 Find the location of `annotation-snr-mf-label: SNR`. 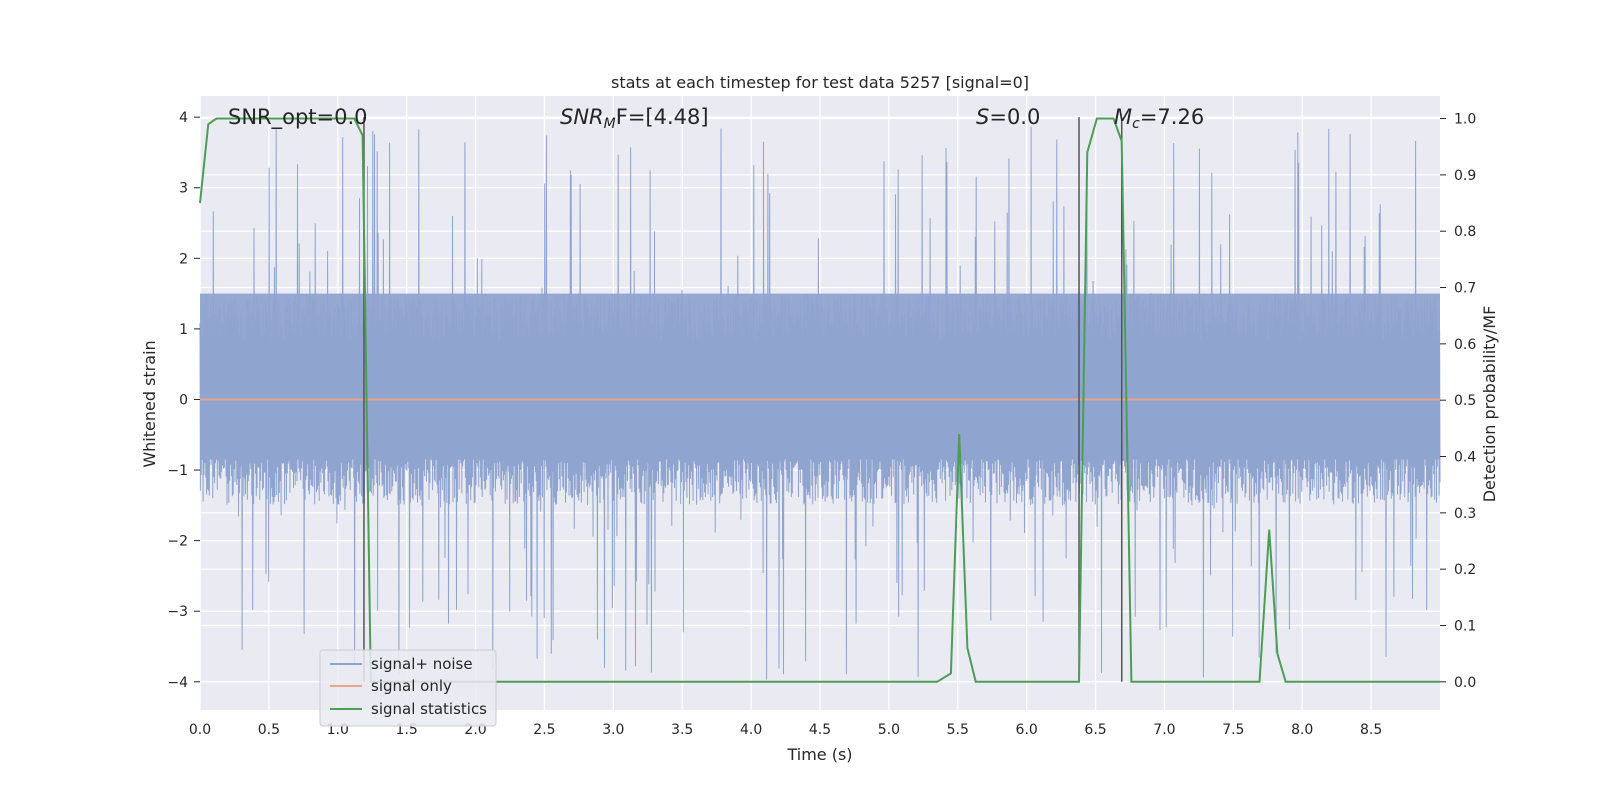

annotation-snr-mf-label: SNR is located at coordinates (582, 117).